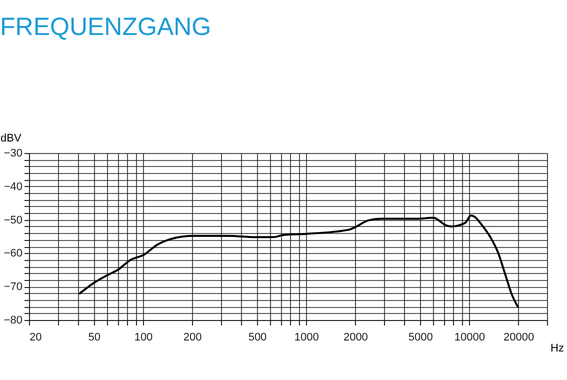  Describe the element at coordinates (13, 186) in the screenshot. I see `y-tick-label: −40` at that location.